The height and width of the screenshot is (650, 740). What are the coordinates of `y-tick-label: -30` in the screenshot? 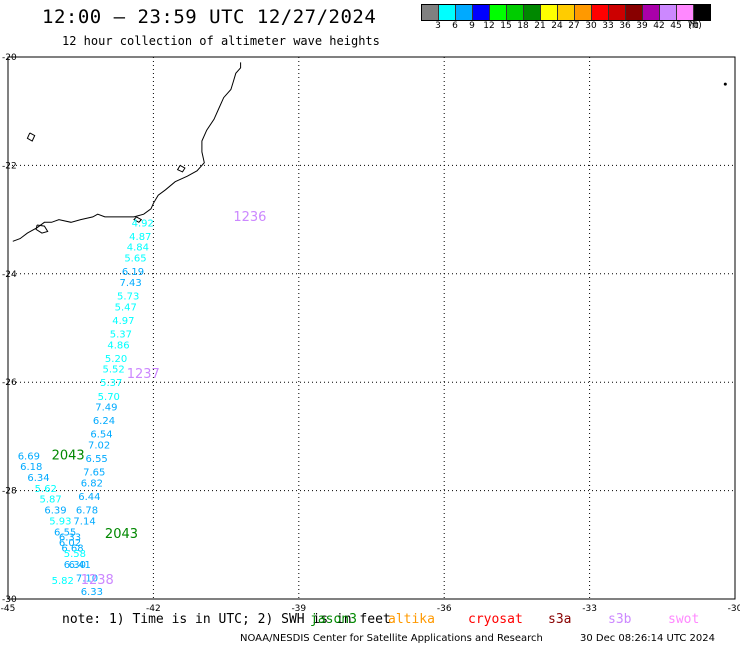 It's located at (9, 600).